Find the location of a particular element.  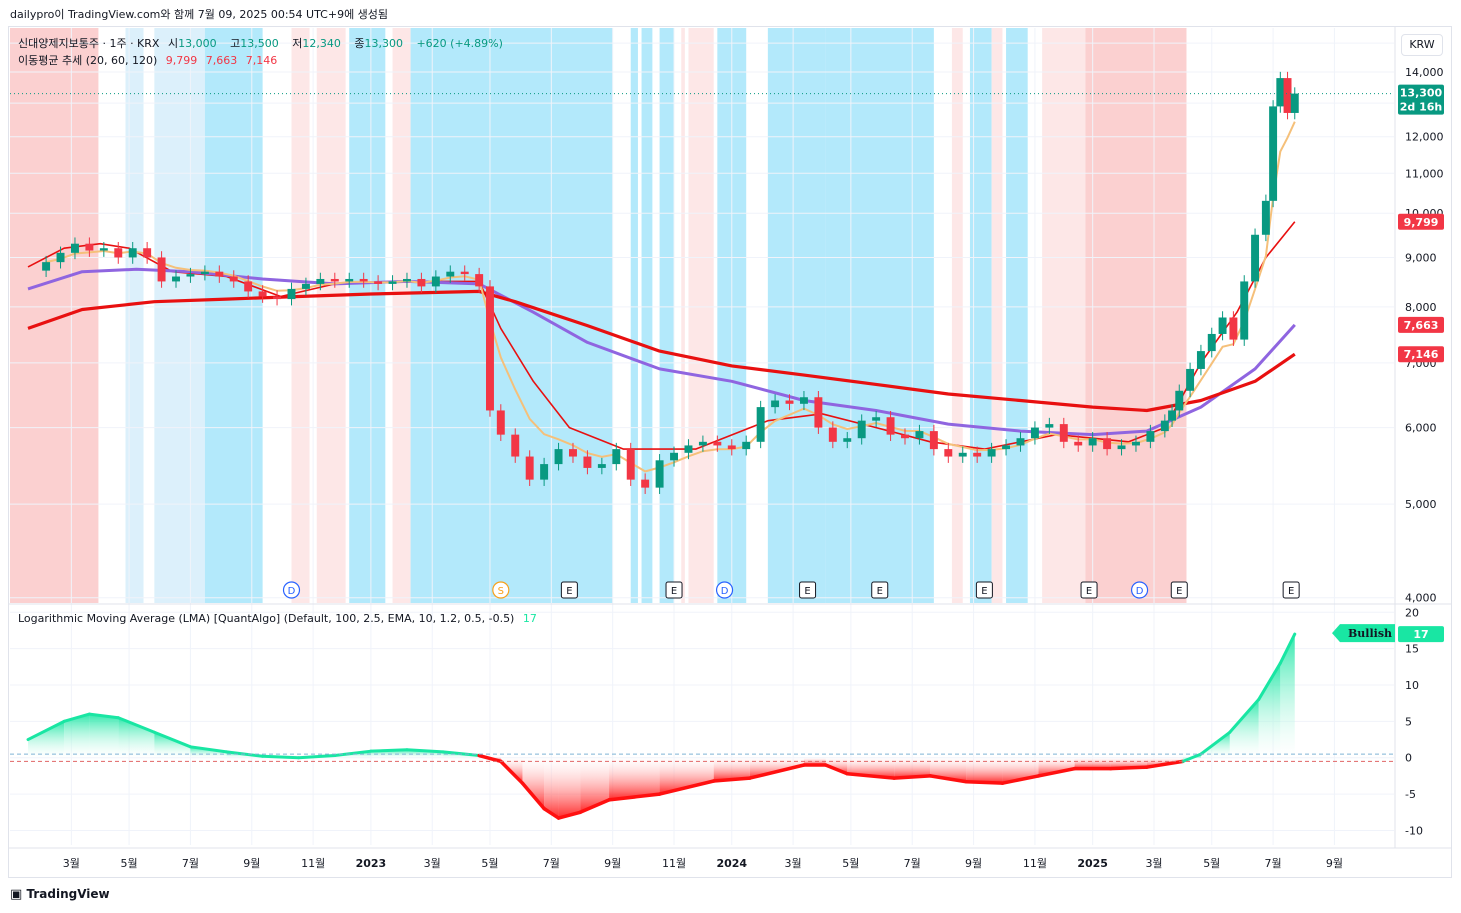

price-tick-label: 8,000 is located at coordinates (1421, 307).